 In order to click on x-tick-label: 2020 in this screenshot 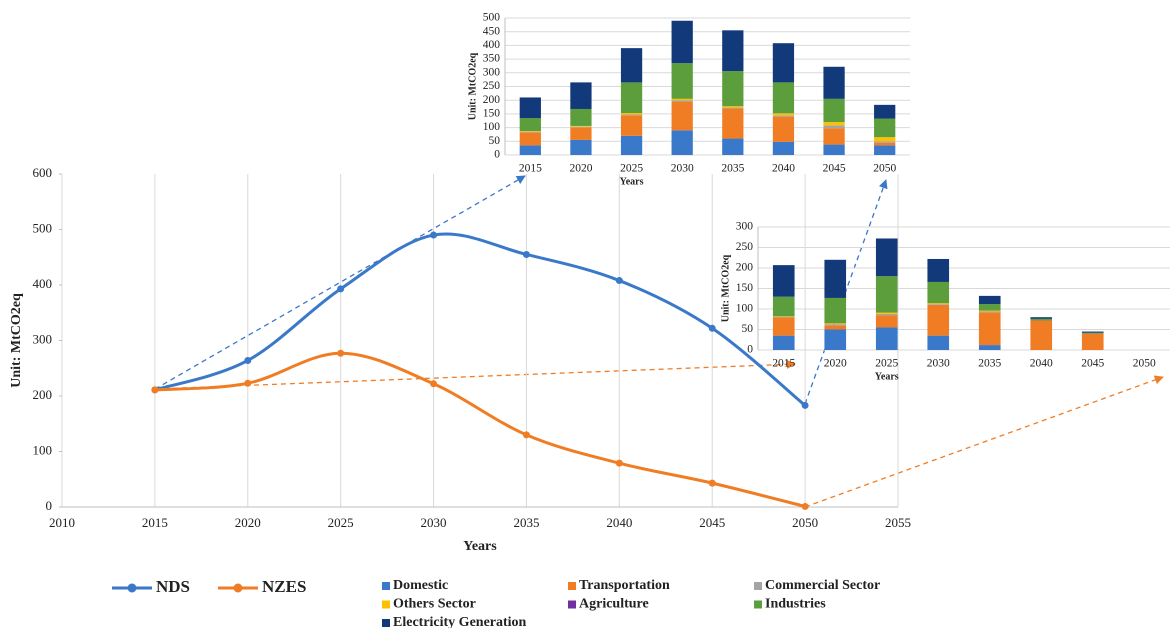, I will do `click(580, 169)`.